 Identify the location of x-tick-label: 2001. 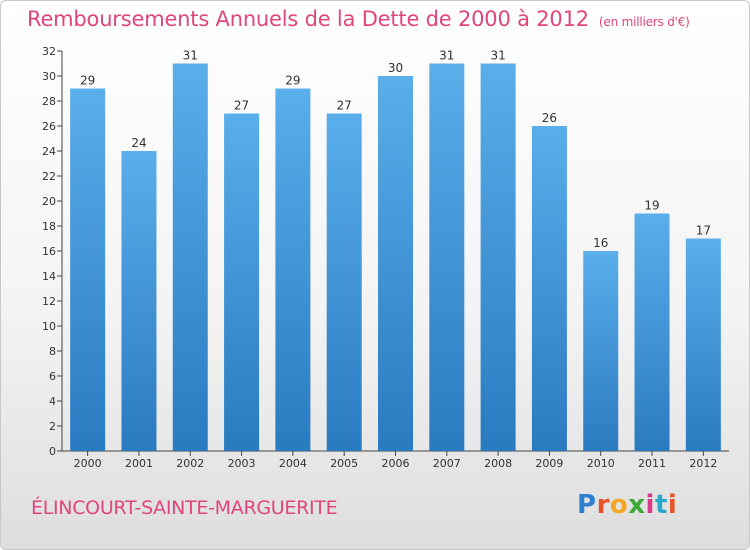
(139, 463).